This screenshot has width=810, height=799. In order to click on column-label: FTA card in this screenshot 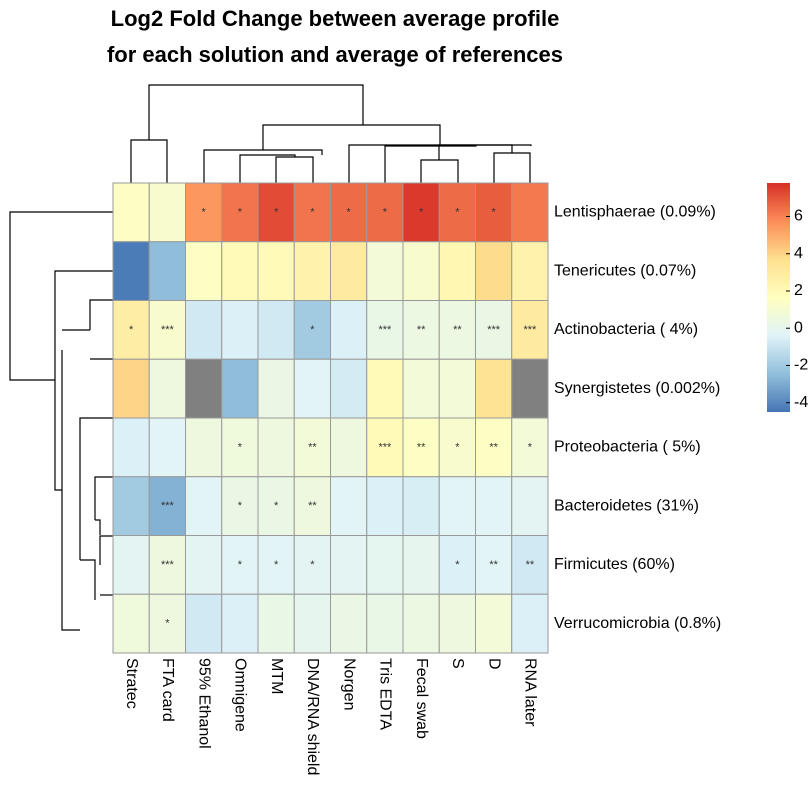, I will do `click(167, 690)`.